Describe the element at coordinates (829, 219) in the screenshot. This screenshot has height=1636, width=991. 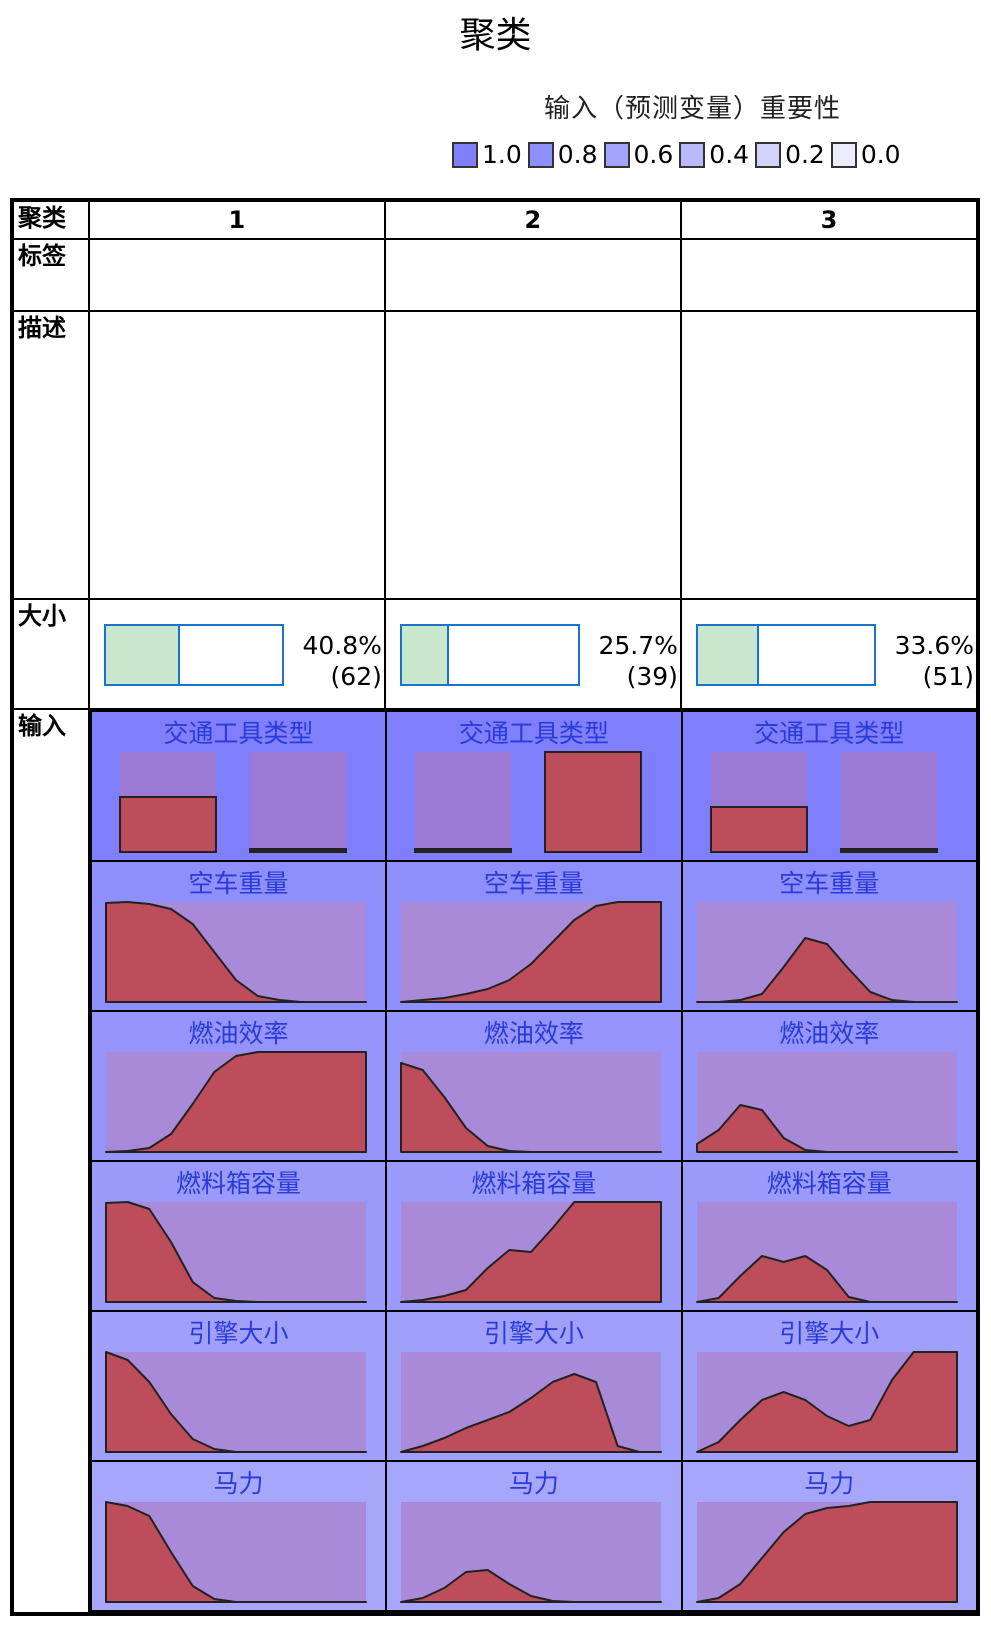
I see `cluster-3-header: 3` at that location.